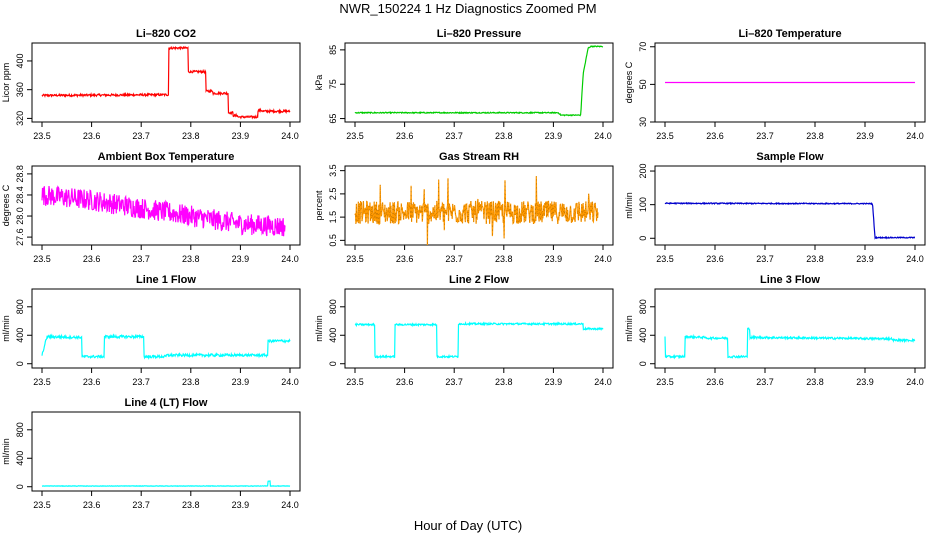 The image size is (936, 540). Describe the element at coordinates (815, 136) in the screenshot. I see `li820-temperature-xtick-label-3: 23.8` at that location.